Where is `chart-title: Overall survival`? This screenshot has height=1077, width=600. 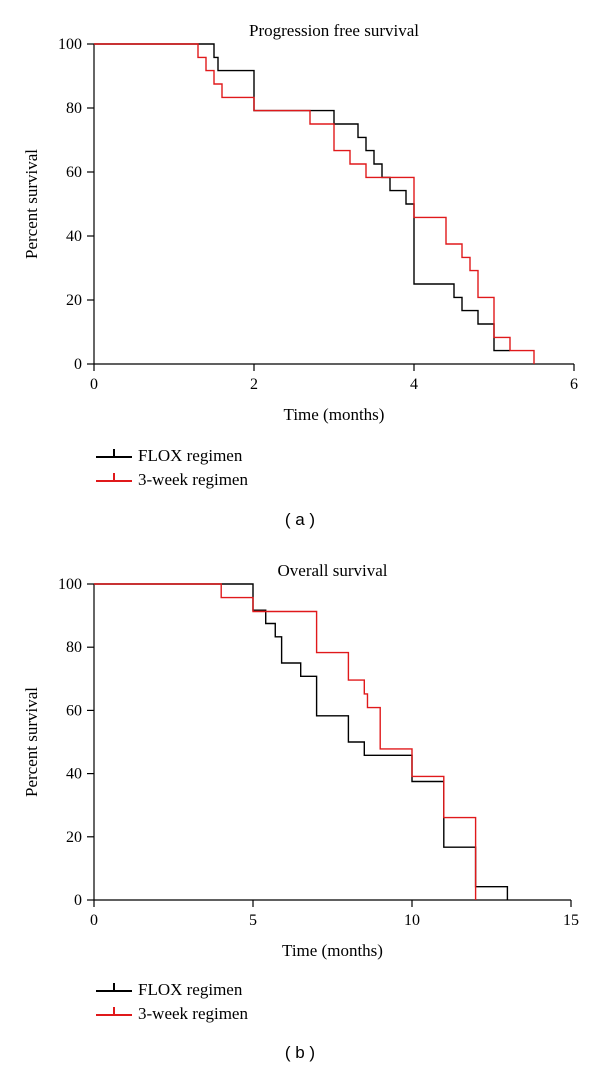 chart-title: Overall survival is located at coordinates (333, 570).